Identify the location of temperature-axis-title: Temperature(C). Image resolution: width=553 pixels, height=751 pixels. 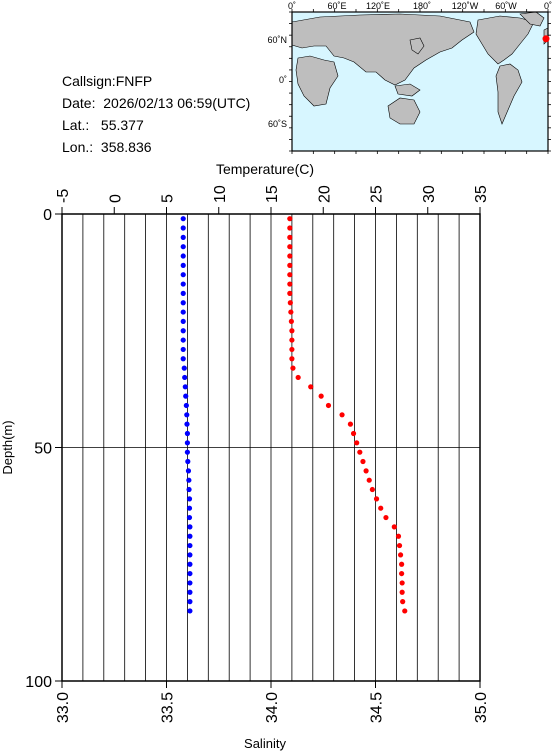
(265, 169).